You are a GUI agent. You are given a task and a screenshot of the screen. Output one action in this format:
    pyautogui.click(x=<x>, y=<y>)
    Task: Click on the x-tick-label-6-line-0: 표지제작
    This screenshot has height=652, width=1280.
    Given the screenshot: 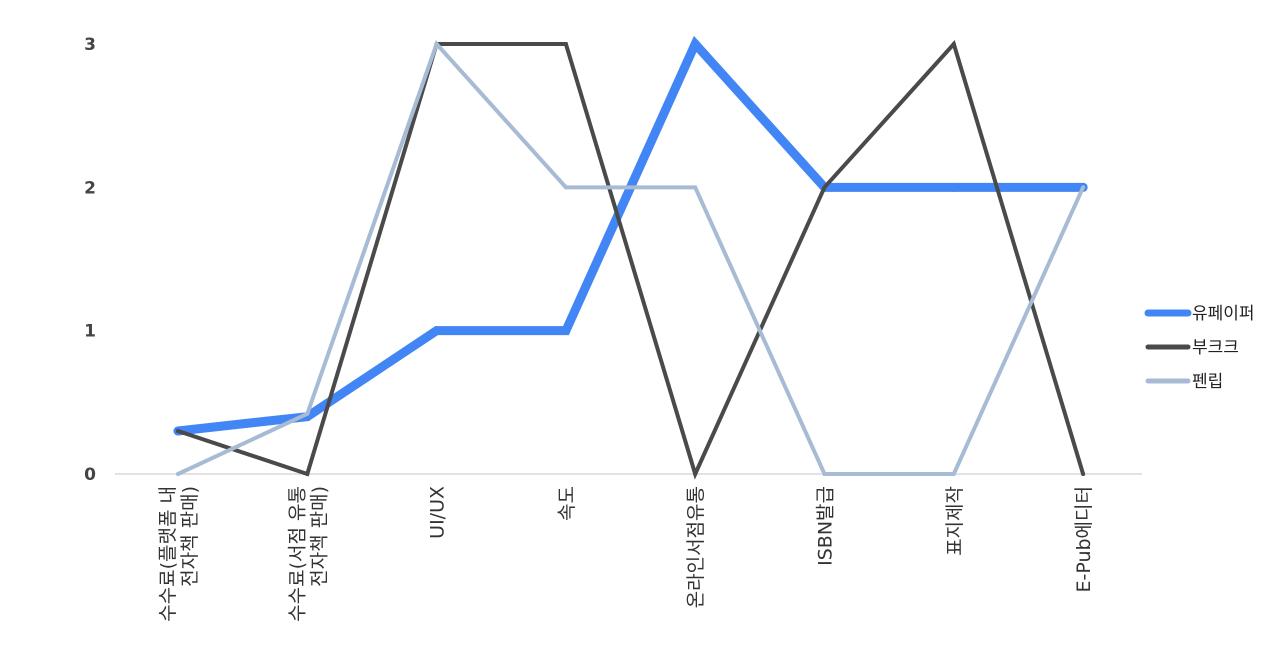 What is the action you would take?
    pyautogui.click(x=955, y=521)
    